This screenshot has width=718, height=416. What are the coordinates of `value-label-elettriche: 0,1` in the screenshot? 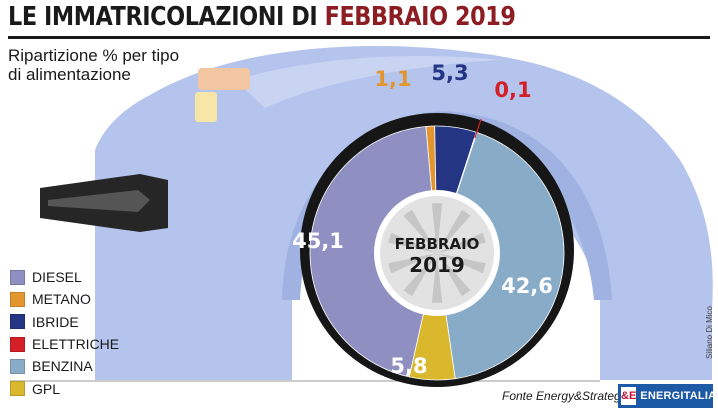 It's located at (512, 90).